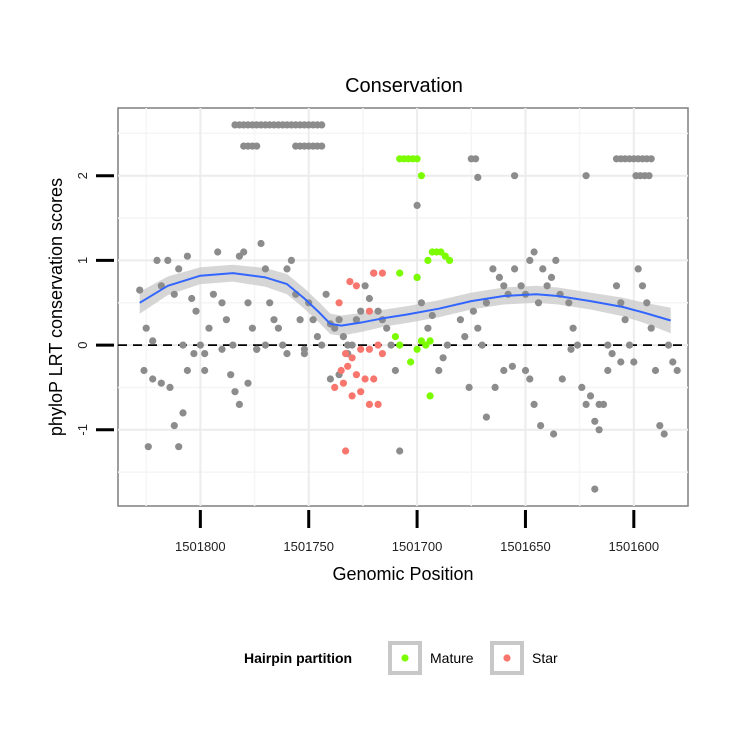  I want to click on smooth-line, so click(405, 299).